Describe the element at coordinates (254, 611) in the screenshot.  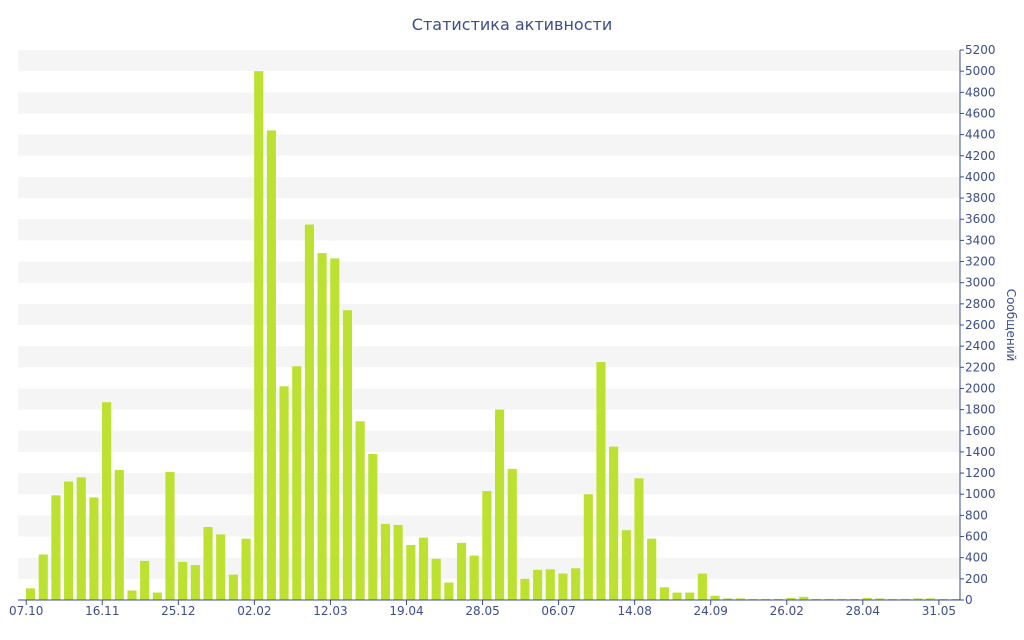
I see `x-tick-label: 02.02` at that location.